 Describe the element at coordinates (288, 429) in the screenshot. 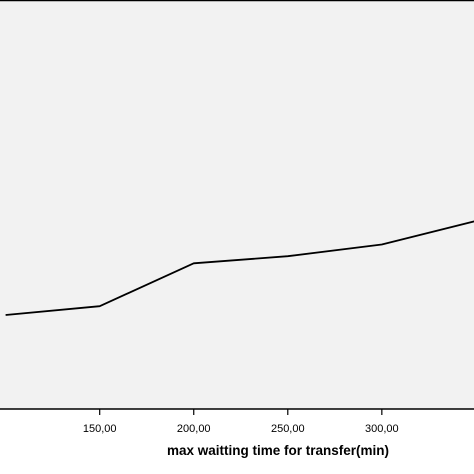

I see `x-tick-label: 250,00` at that location.